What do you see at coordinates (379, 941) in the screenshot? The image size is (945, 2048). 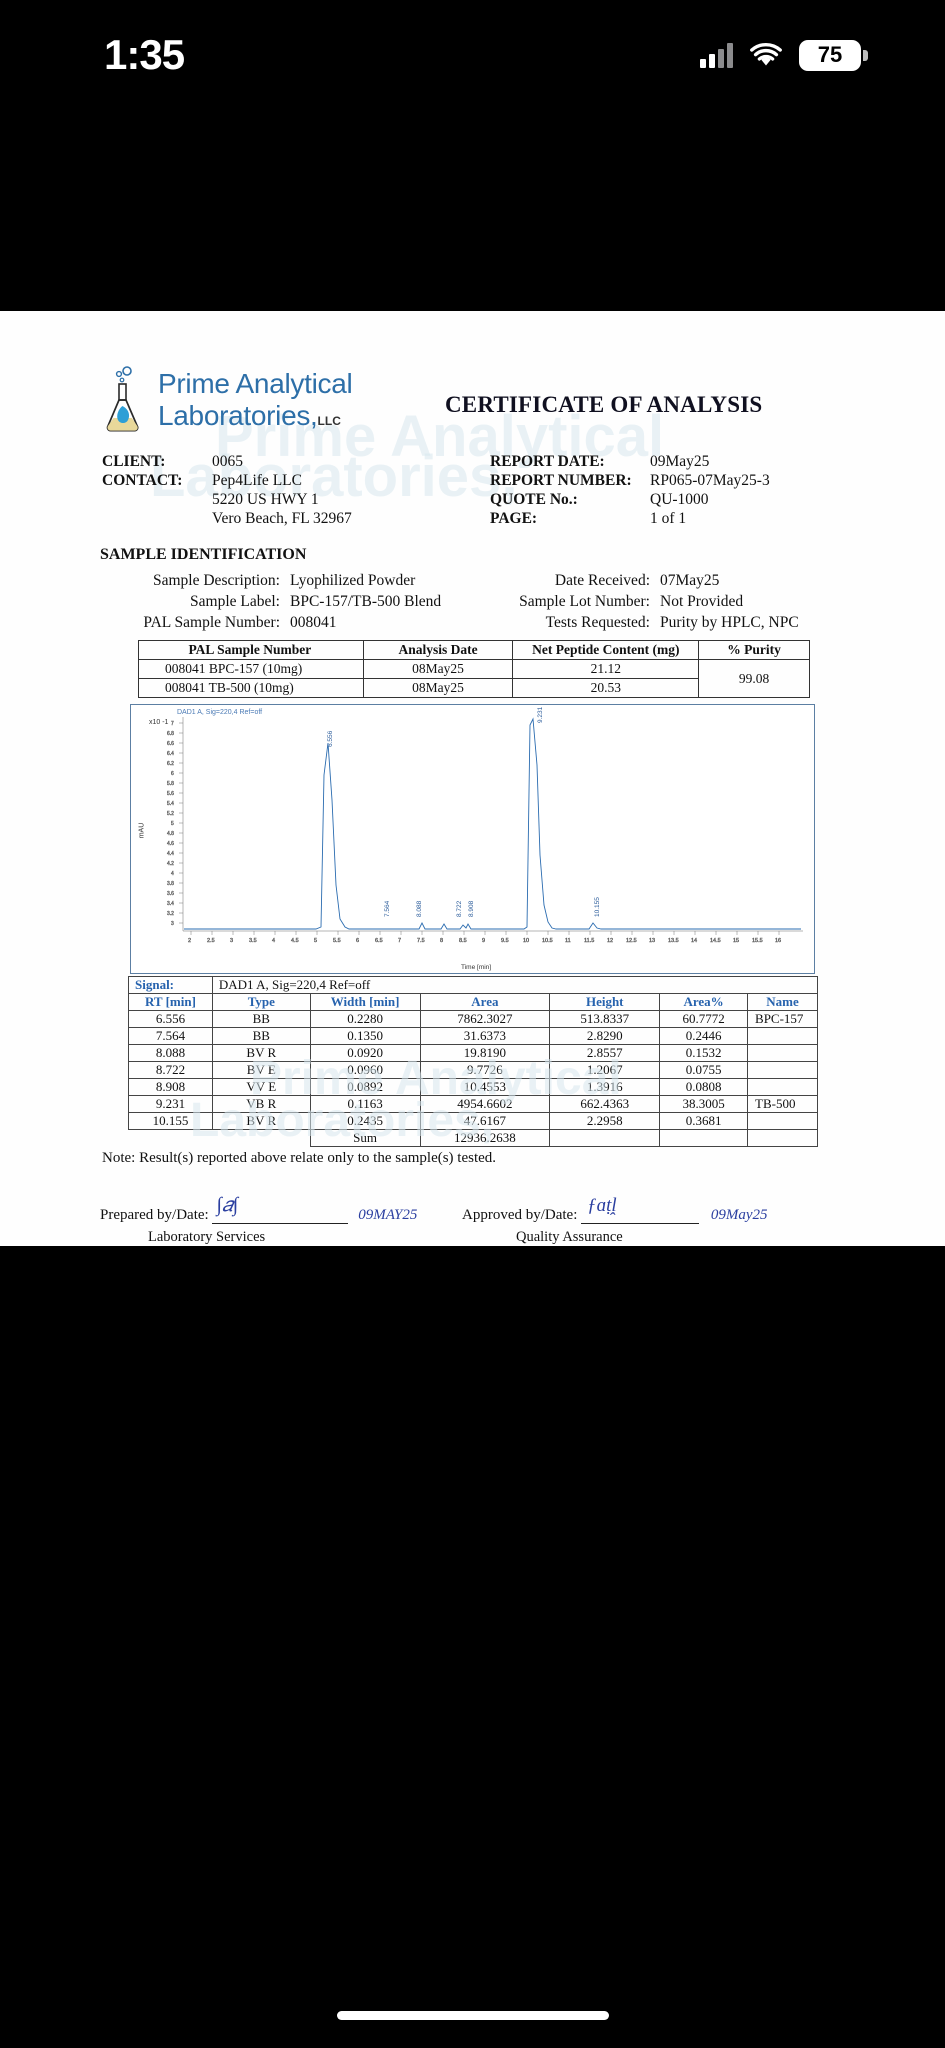 I see `svg-text: 6.5` at bounding box center [379, 941].